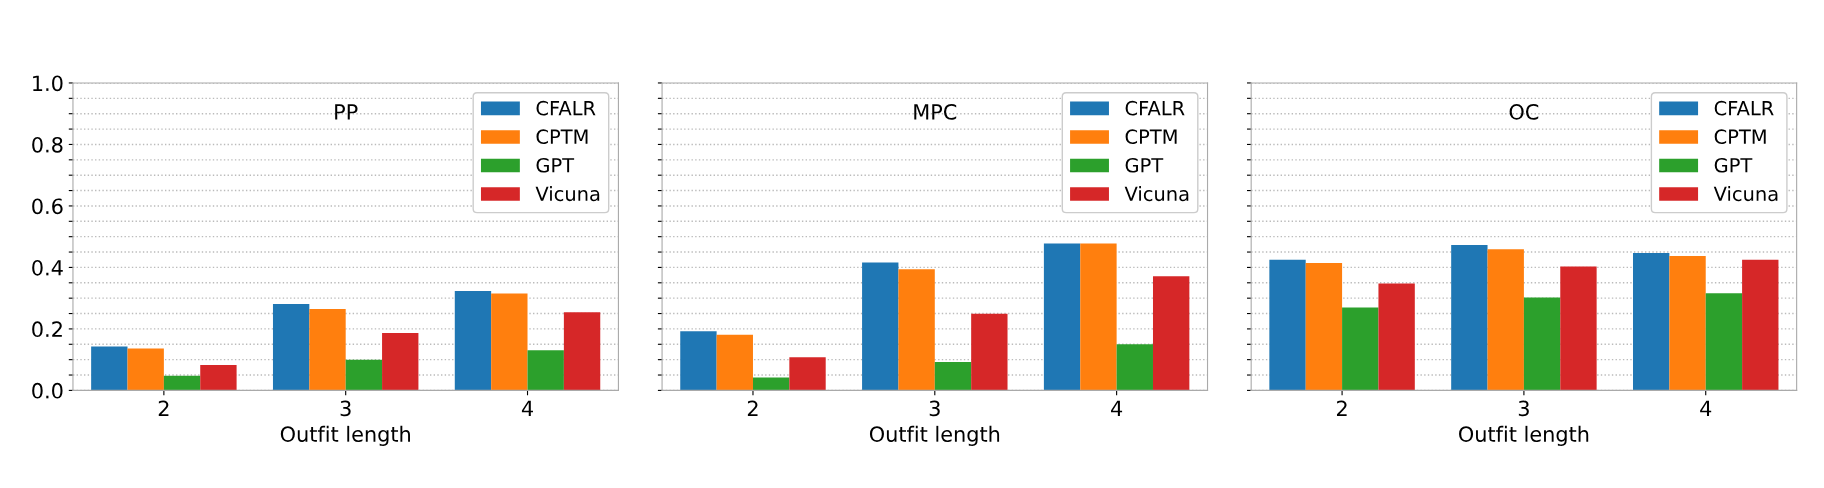  What do you see at coordinates (47, 329) in the screenshot?
I see `y-tick-label: 0.2` at bounding box center [47, 329].